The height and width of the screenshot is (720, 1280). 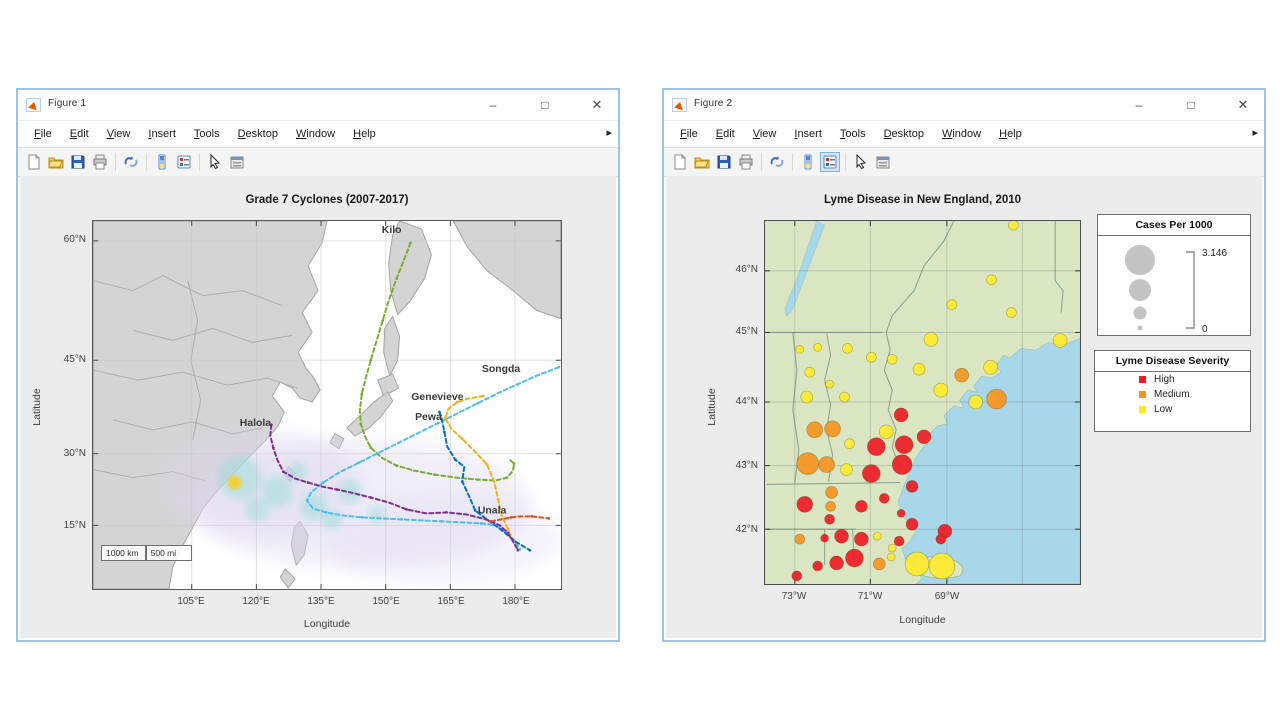 I want to click on lyme-map-plot, so click(x=922, y=402).